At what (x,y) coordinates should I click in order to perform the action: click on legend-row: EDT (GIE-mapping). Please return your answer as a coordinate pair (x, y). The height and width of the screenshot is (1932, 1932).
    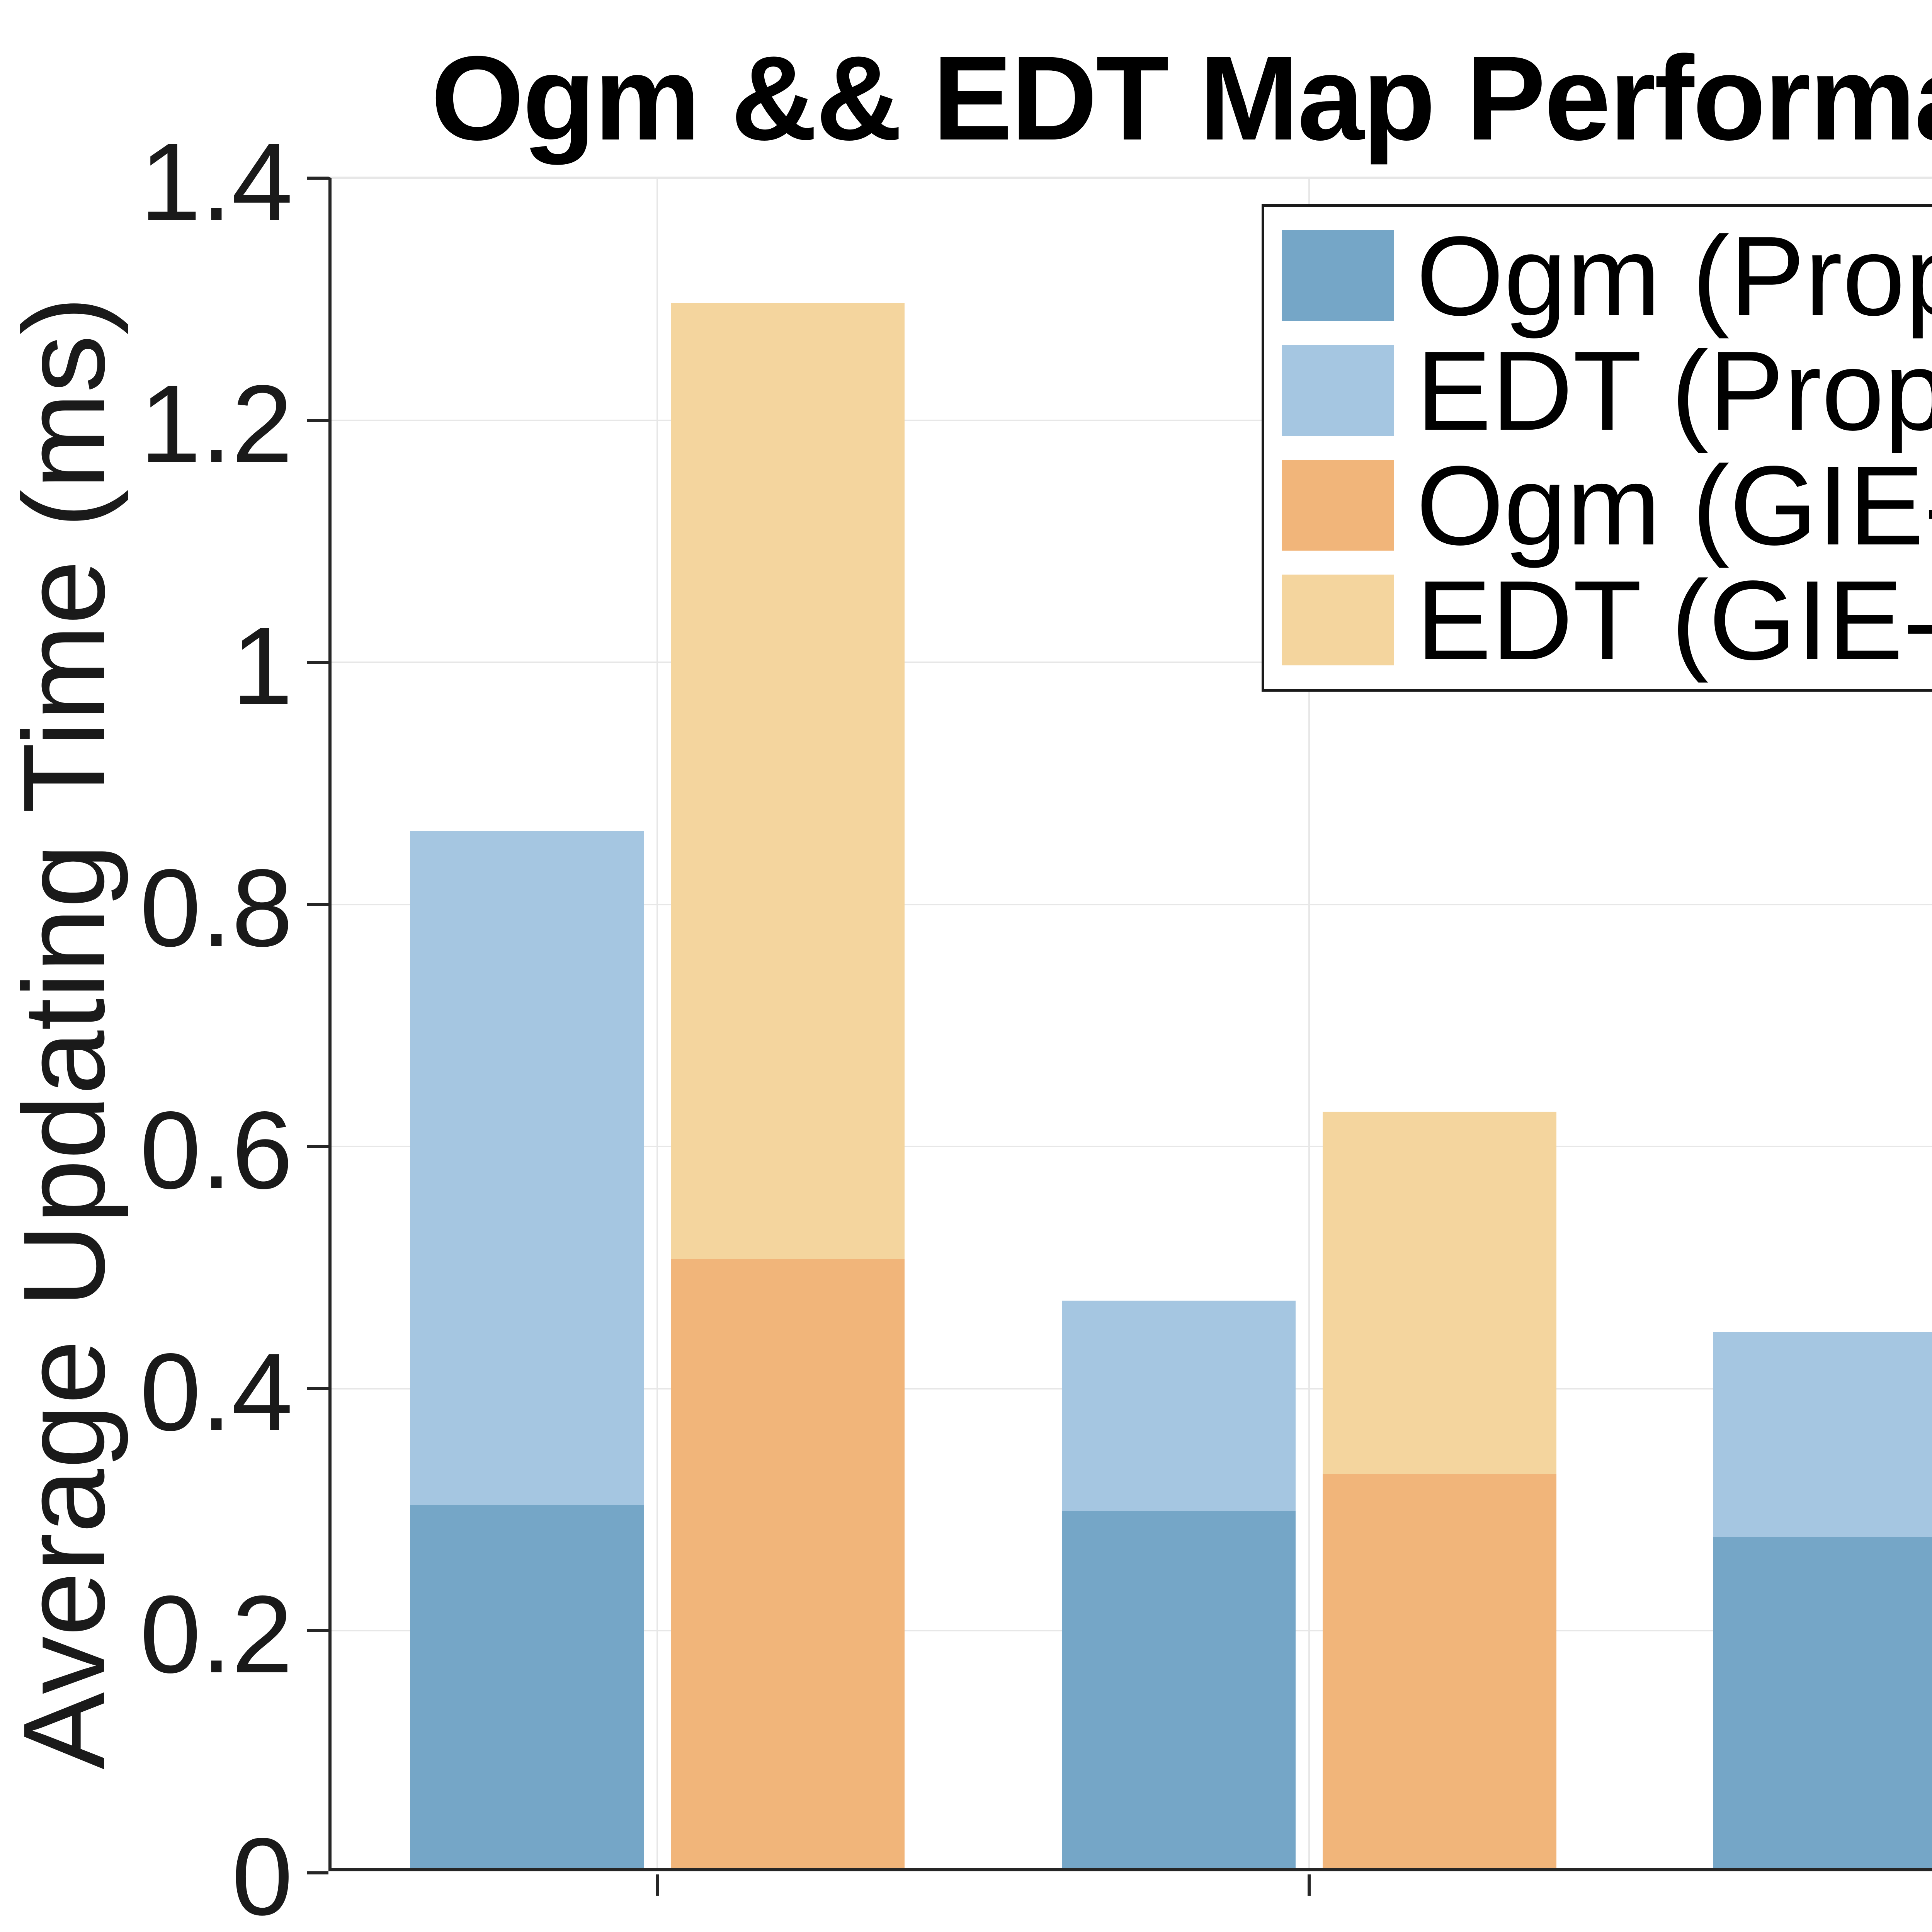
    Looking at the image, I should click on (1607, 620).